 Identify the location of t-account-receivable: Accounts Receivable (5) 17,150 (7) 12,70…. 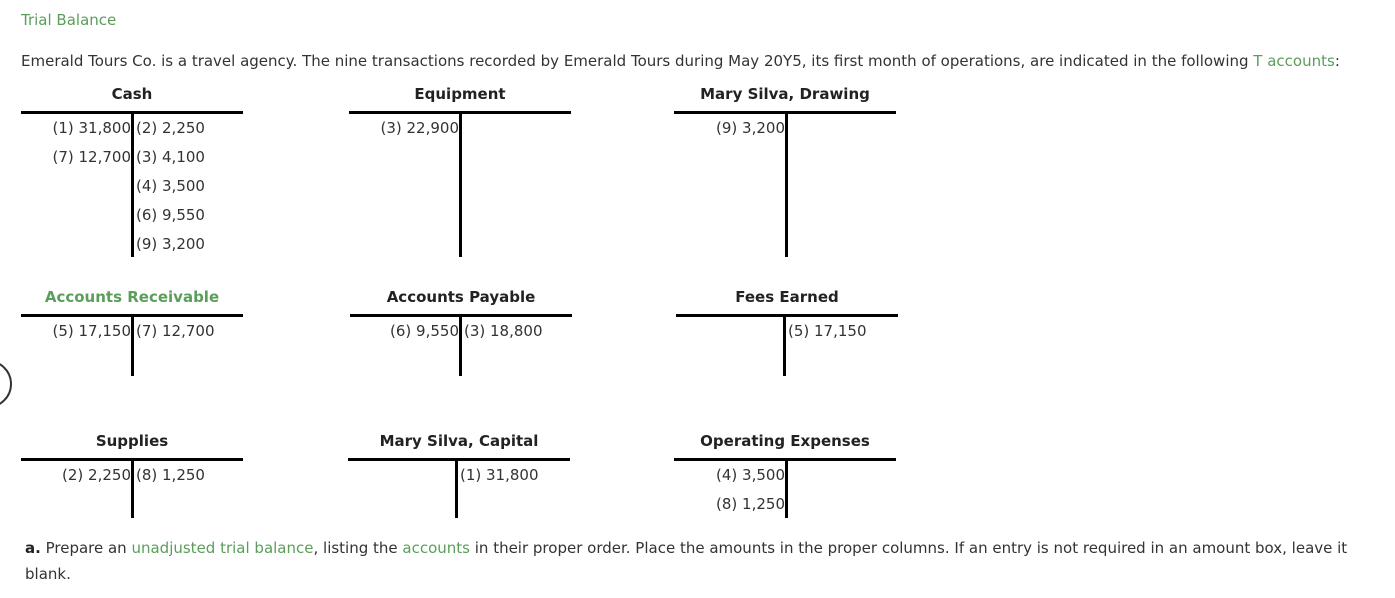
(132, 332).